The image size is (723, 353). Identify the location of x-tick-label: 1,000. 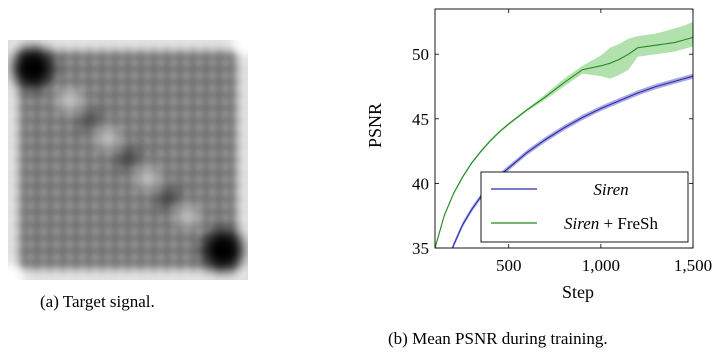
(601, 265).